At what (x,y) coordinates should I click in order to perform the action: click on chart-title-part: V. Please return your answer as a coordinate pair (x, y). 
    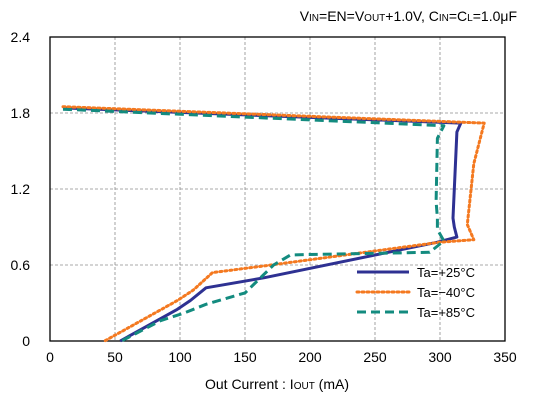
    Looking at the image, I should click on (305, 16).